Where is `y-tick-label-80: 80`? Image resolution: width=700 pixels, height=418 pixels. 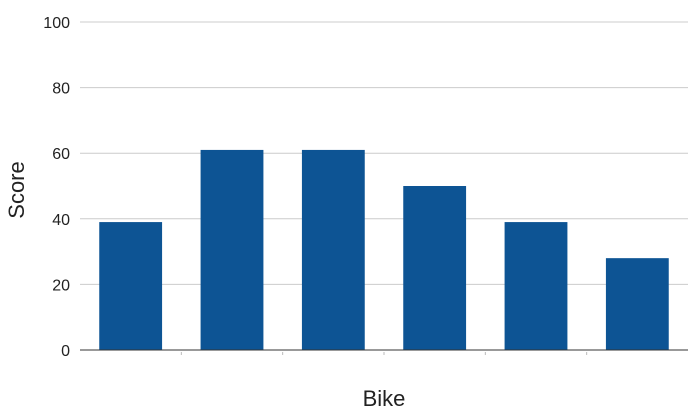 y-tick-label-80: 80 is located at coordinates (61, 89).